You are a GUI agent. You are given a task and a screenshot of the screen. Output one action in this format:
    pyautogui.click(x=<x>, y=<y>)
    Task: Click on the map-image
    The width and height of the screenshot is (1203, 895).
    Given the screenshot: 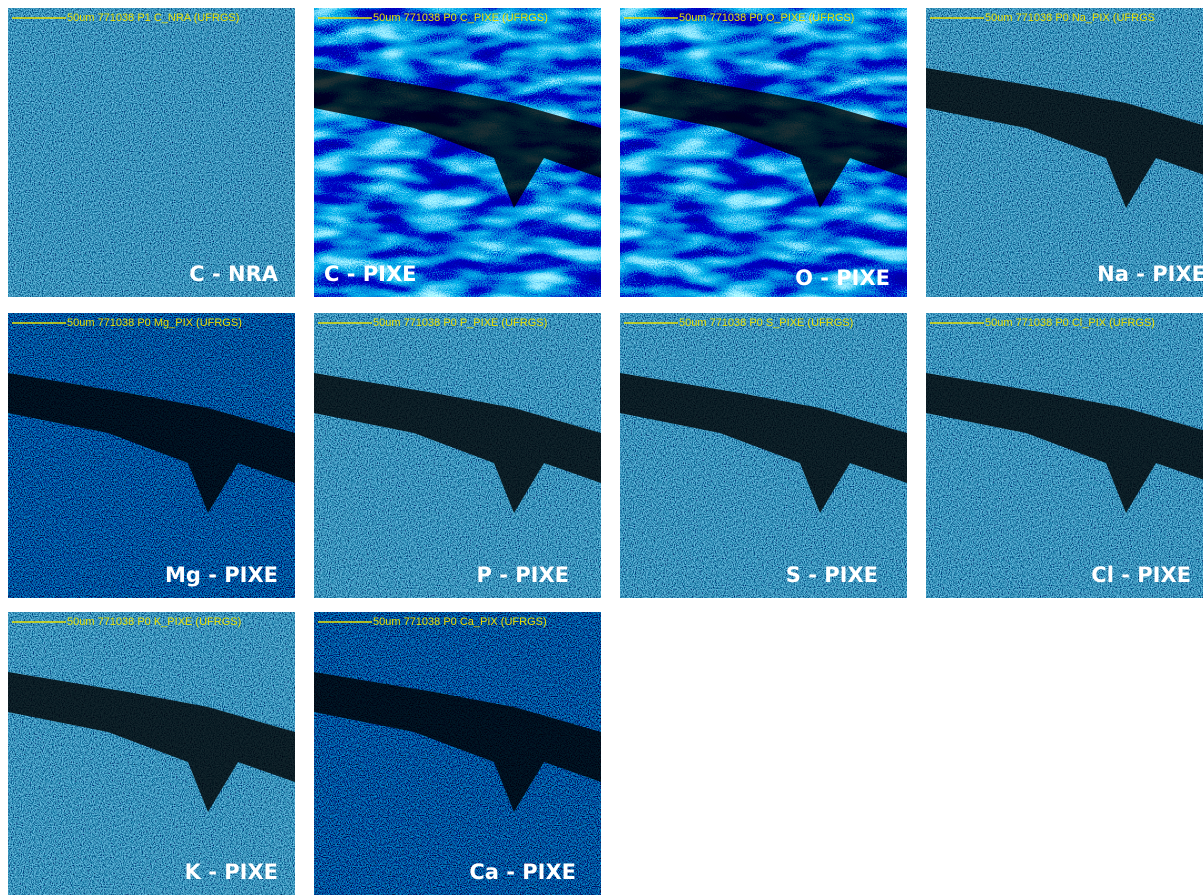 What is the action you would take?
    pyautogui.click(x=151, y=152)
    